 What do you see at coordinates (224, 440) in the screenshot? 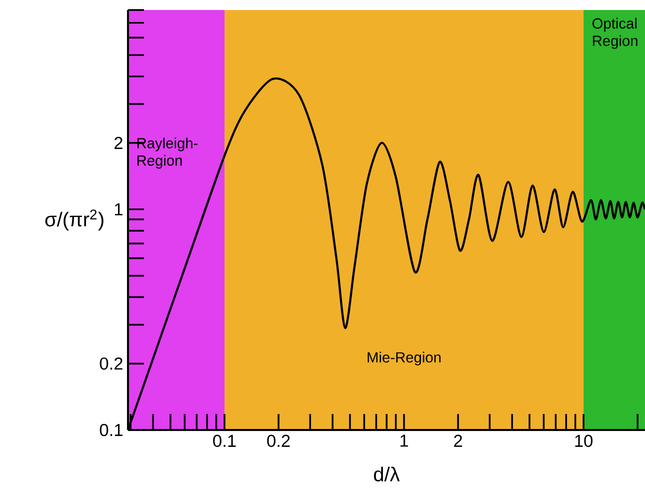
I see `x-tick-label: 0.1` at bounding box center [224, 440].